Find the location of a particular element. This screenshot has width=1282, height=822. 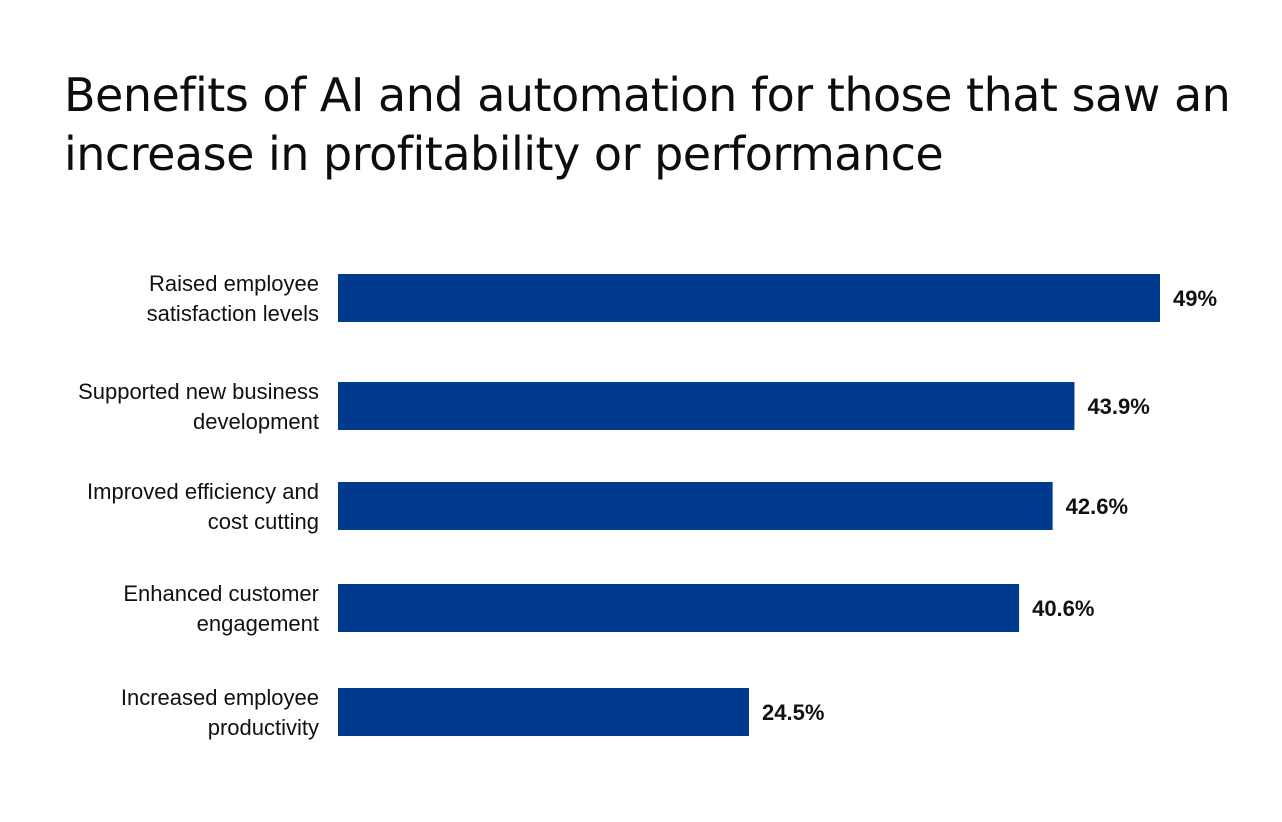

category-label-1-line-2: satisfaction levels is located at coordinates (233, 313).